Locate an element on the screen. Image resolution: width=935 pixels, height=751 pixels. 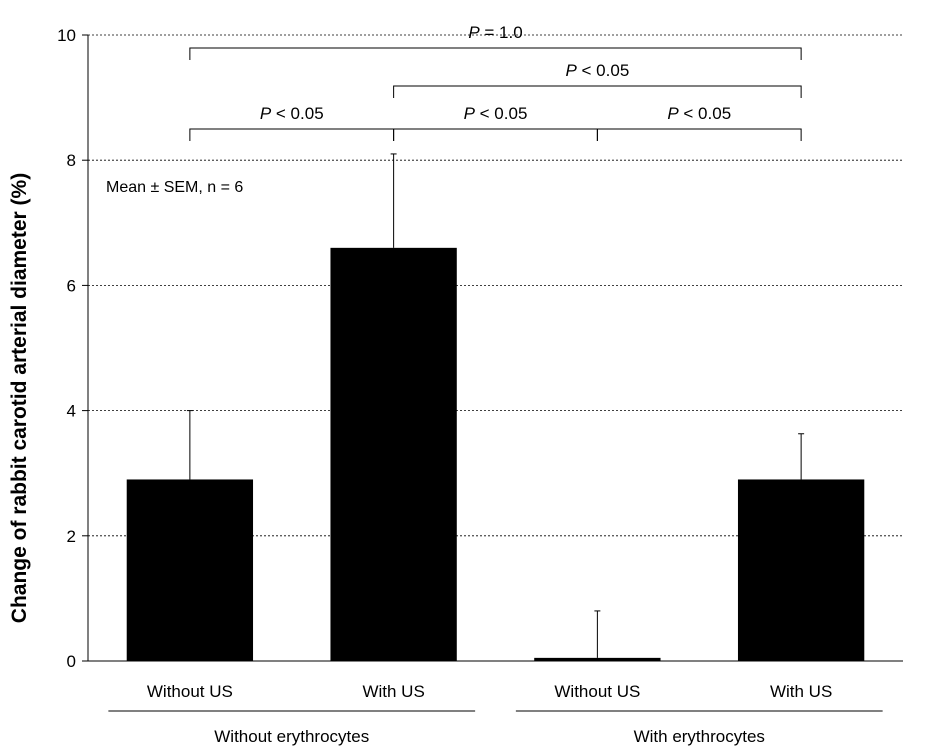
y-tick-label: 6 is located at coordinates (71, 285).